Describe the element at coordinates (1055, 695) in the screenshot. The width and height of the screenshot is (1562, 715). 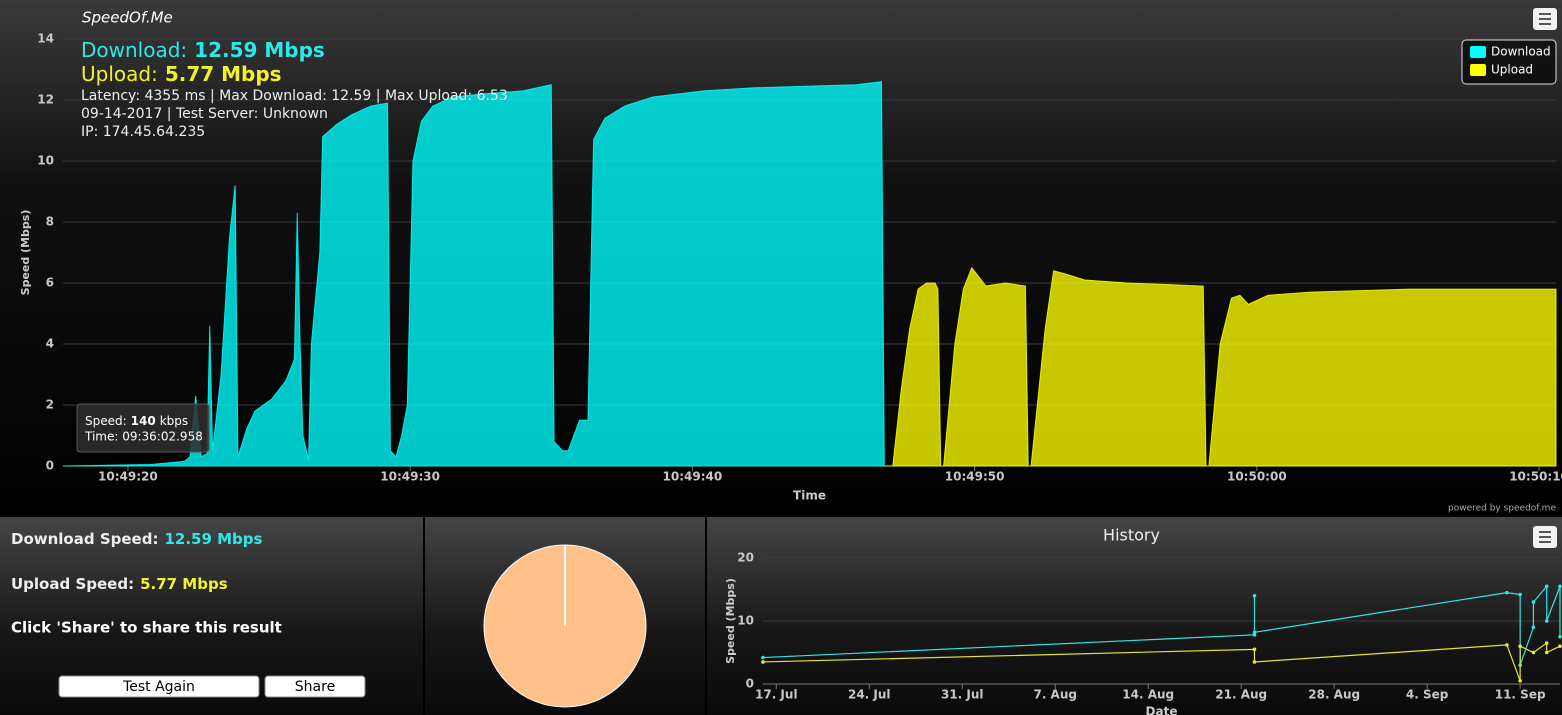
I see `x-tick-label: 7. Aug` at that location.